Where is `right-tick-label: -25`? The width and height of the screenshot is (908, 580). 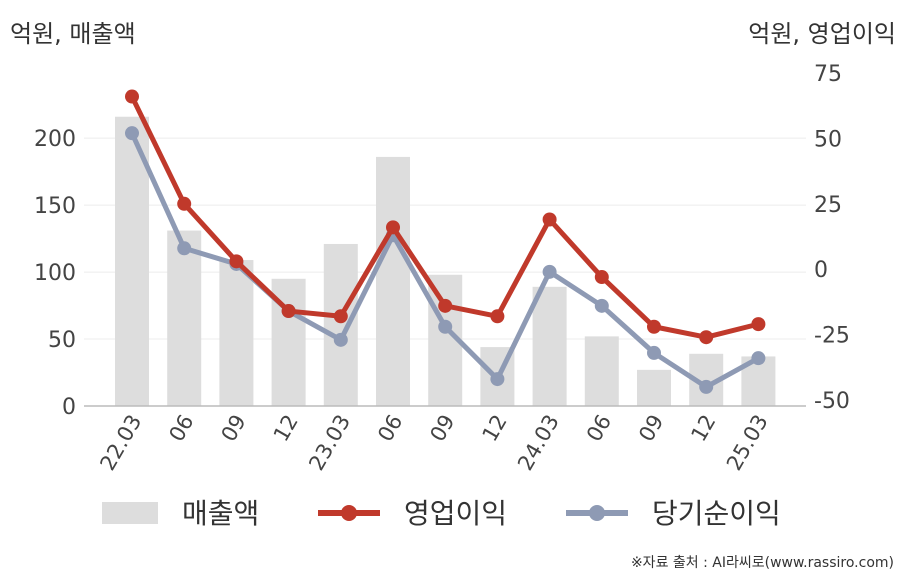
right-tick-label: -25 is located at coordinates (832, 336).